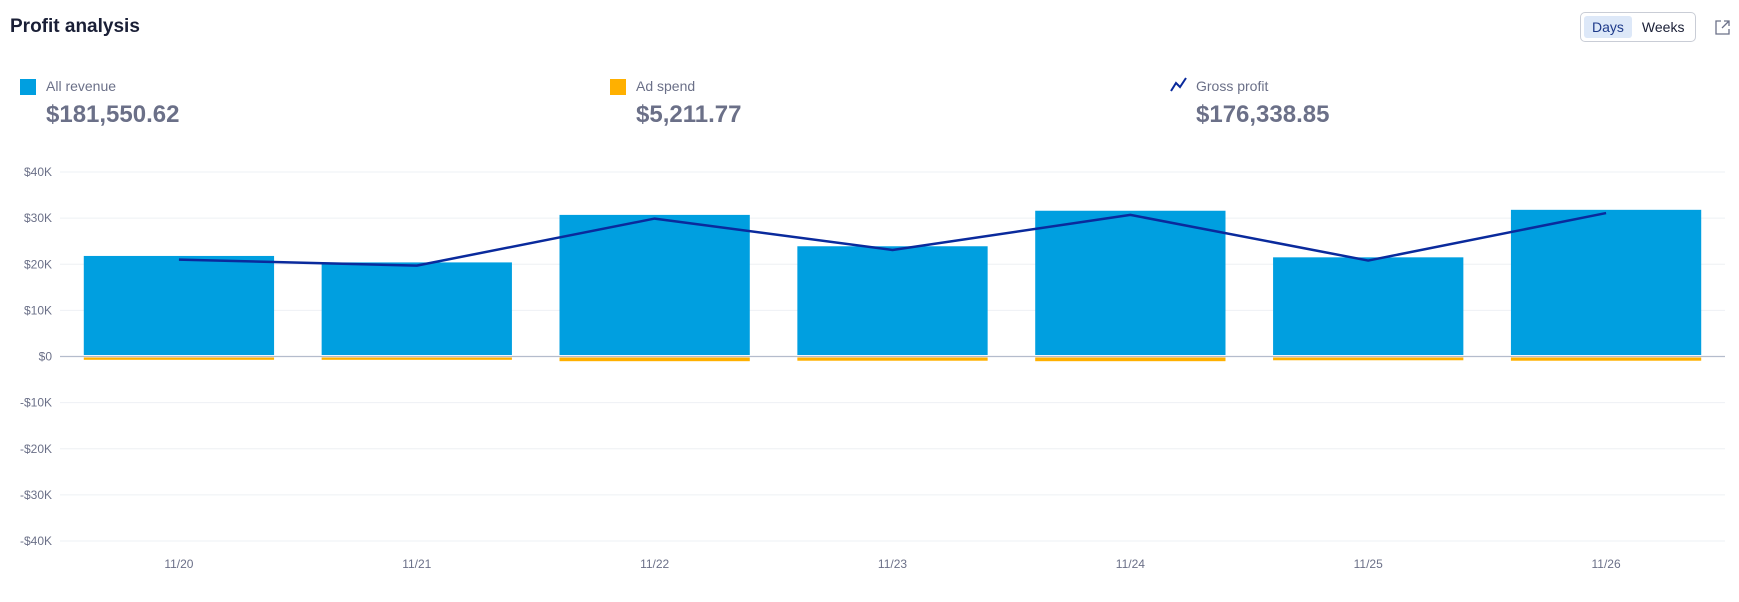 The image size is (1739, 602). Describe the element at coordinates (1722, 27) in the screenshot. I see `external-link-icon` at that location.